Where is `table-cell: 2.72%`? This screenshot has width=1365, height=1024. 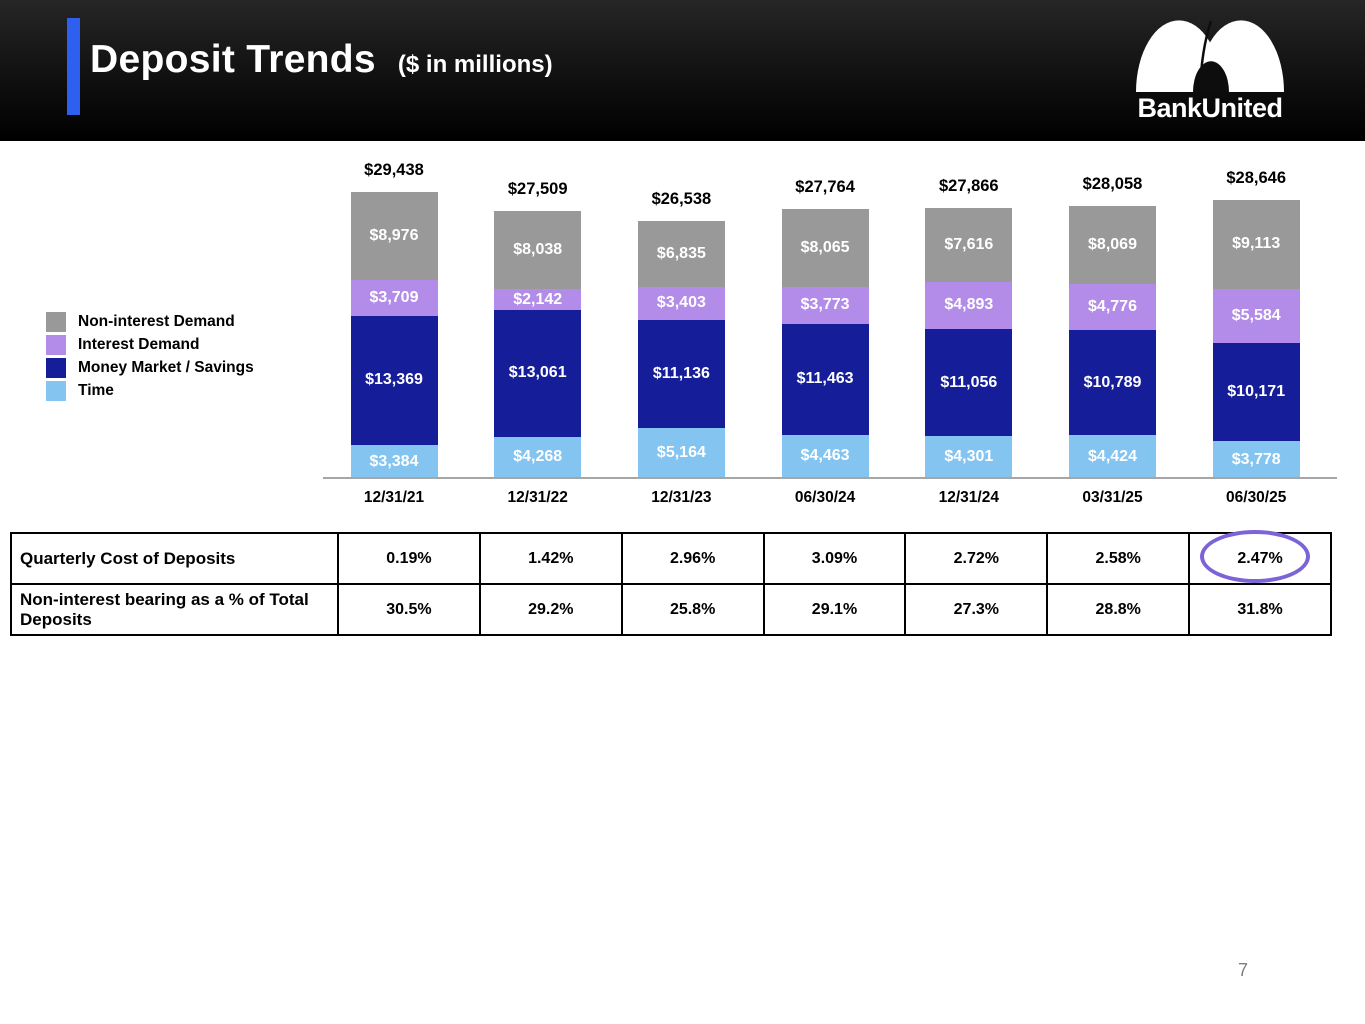 table-cell: 2.72% is located at coordinates (975, 558).